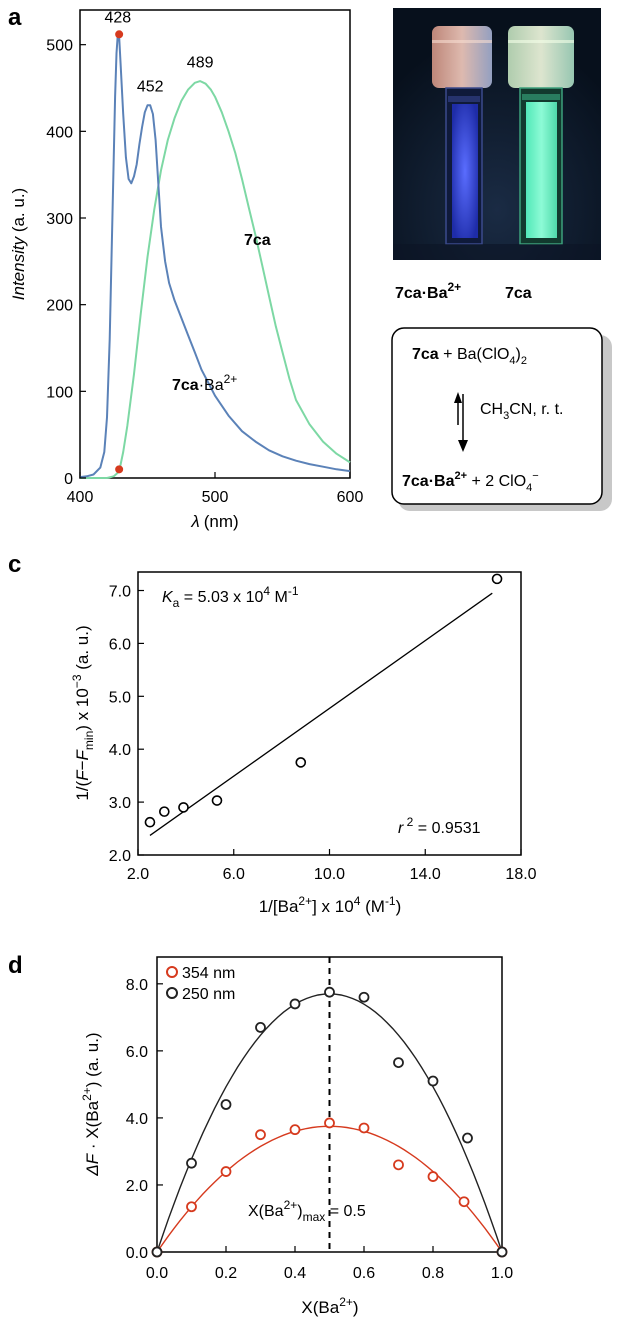  Describe the element at coordinates (425, 874) in the screenshot. I see `x-tick-label-c-14.0: 14.0` at that location.